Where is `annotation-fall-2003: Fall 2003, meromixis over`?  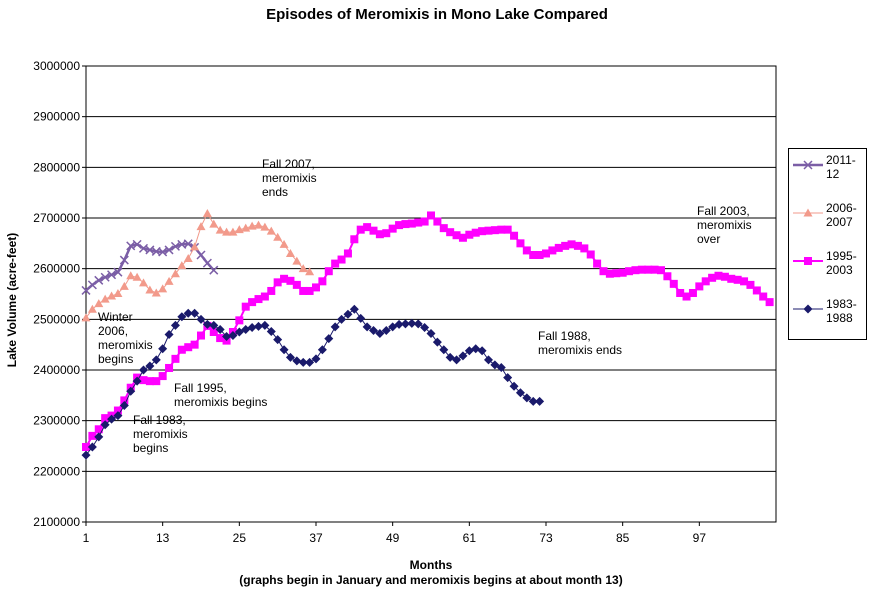 annotation-fall-2003: Fall 2003, meromixis over is located at coordinates (724, 225).